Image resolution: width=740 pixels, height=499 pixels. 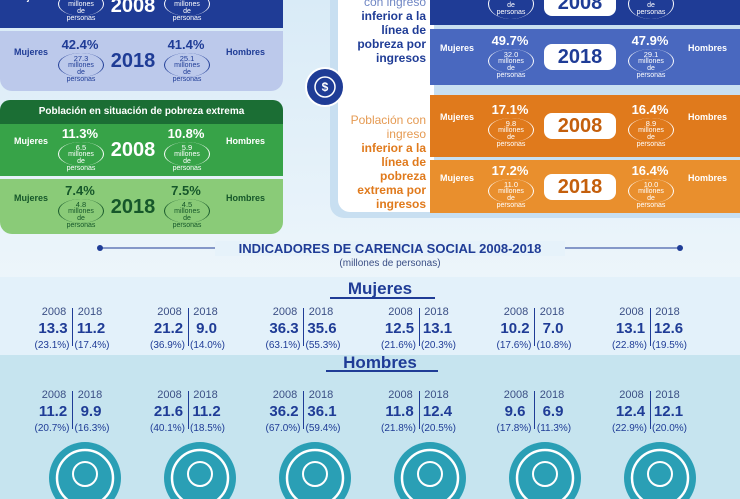 I want to click on count-box: 11.0 millones de personas, so click(x=511, y=193).